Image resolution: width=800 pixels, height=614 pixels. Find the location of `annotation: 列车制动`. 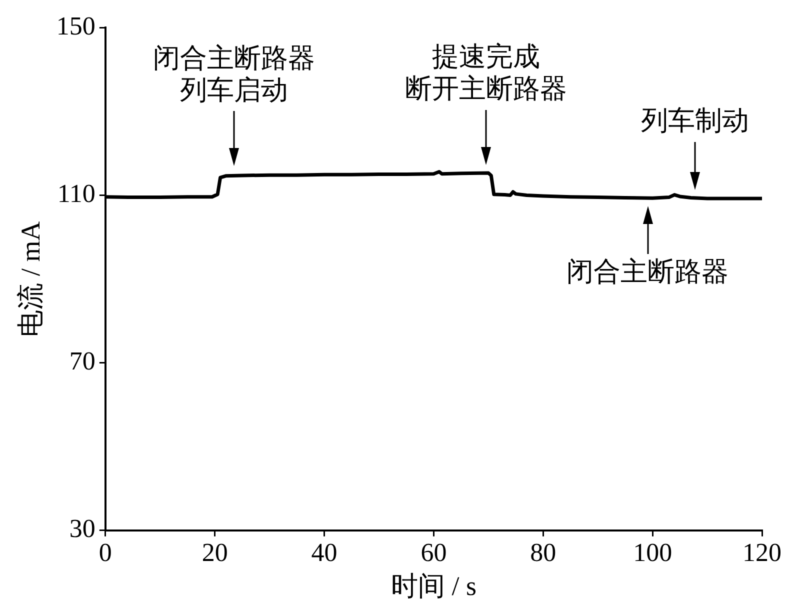

annotation: 列车制动 is located at coordinates (695, 120).